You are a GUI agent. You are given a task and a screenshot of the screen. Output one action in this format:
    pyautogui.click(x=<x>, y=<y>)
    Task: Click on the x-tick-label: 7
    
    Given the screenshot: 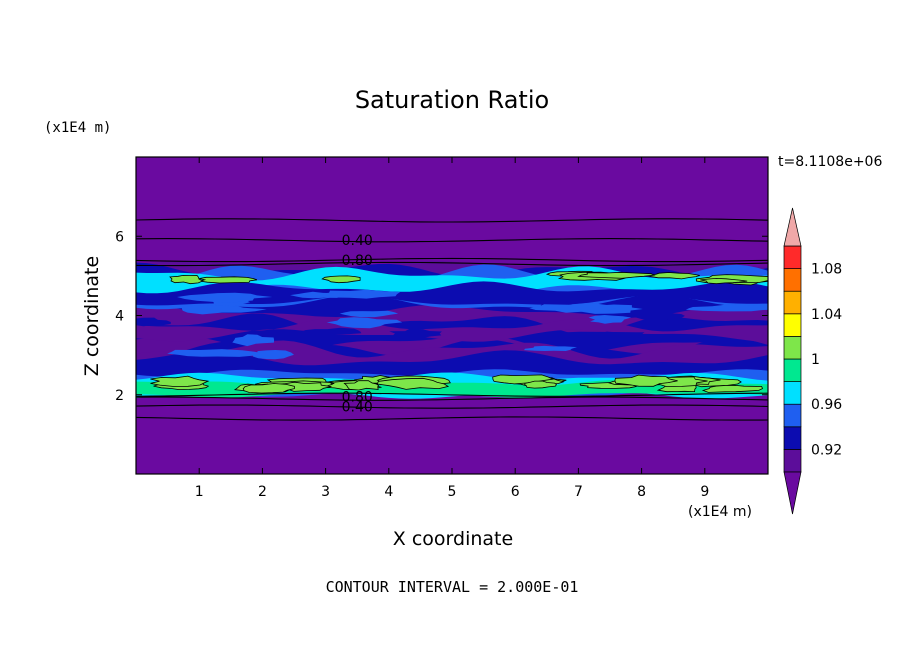 What is the action you would take?
    pyautogui.click(x=578, y=492)
    